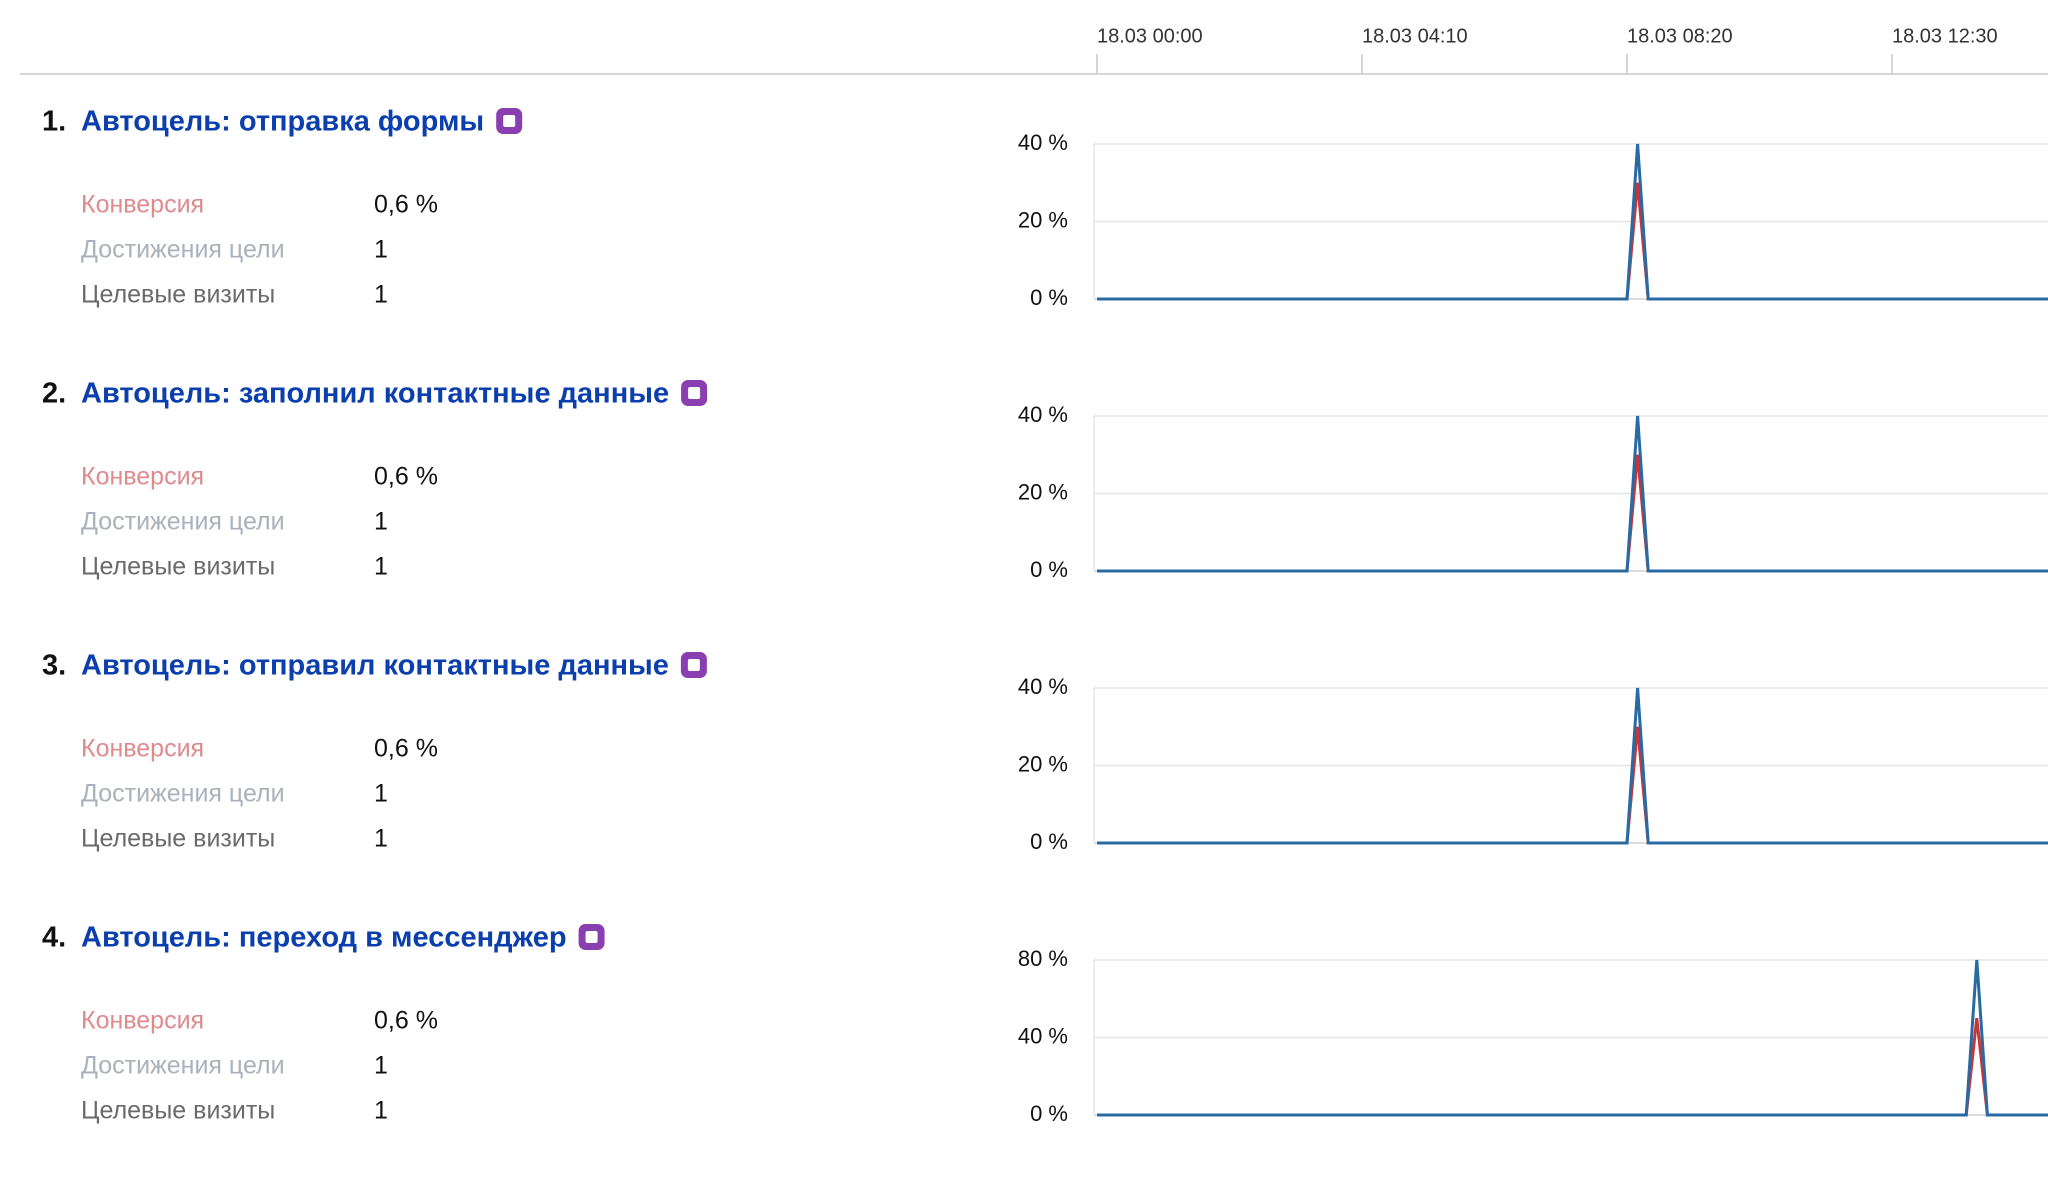  I want to click on x-tick-label: 18.03 08:20, so click(1680, 36).